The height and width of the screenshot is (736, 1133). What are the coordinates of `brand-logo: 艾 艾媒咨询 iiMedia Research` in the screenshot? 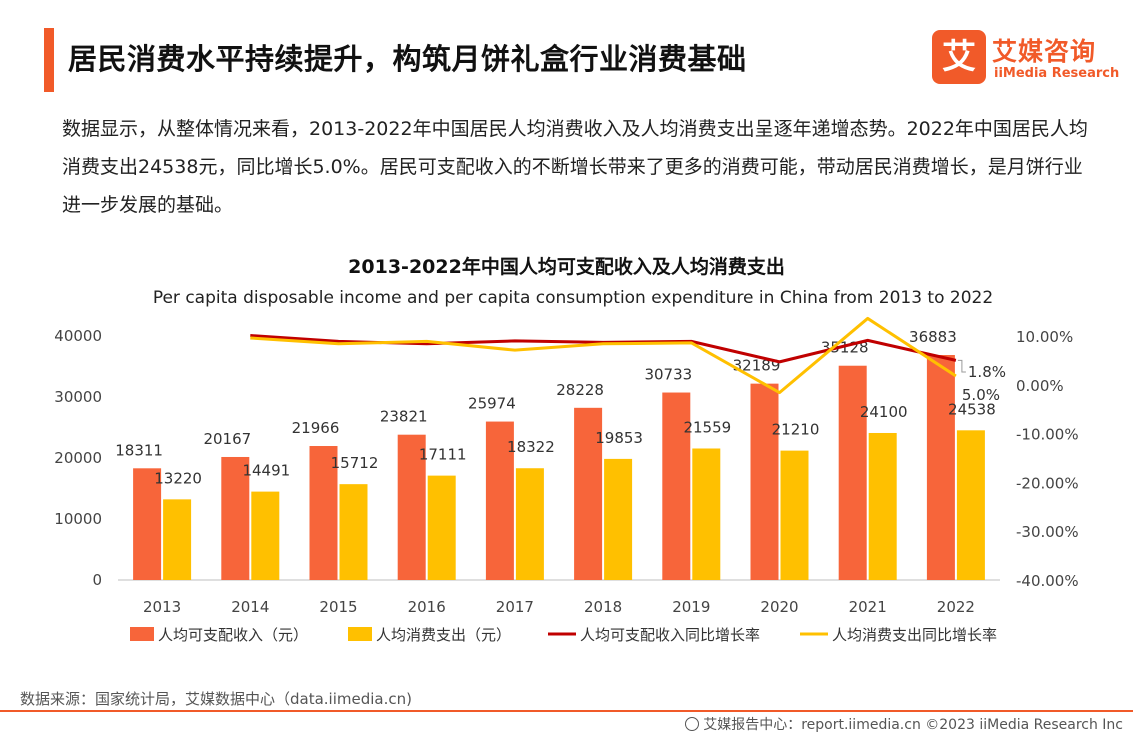 It's located at (1027, 58).